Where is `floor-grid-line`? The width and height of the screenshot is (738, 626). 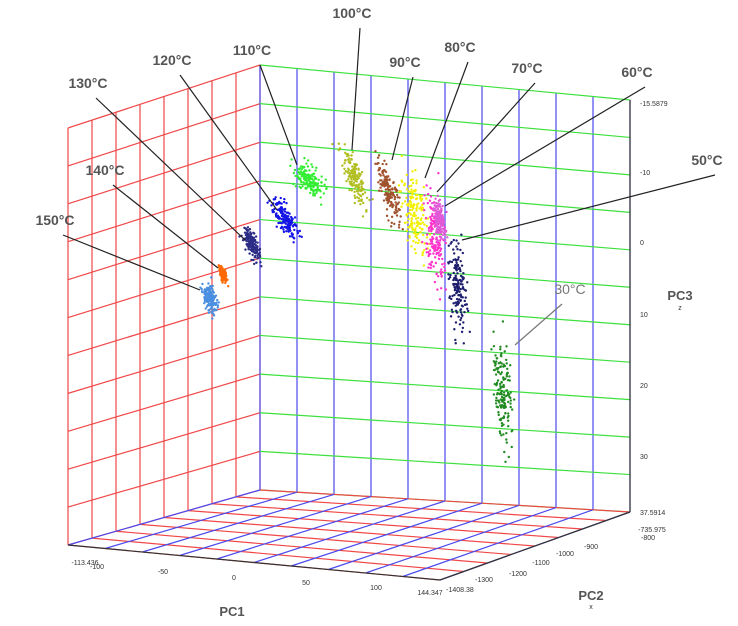 floor-grid-line is located at coordinates (275, 526).